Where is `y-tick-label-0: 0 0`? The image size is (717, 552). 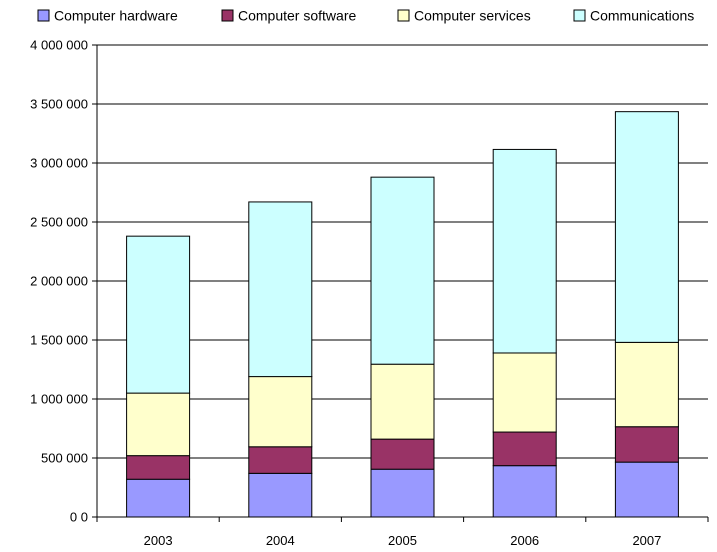 y-tick-label-0: 0 0 is located at coordinates (79, 517).